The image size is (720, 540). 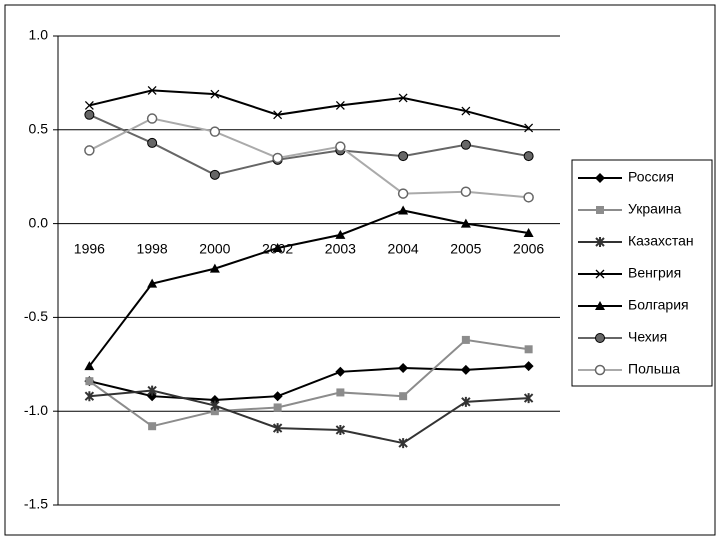 What do you see at coordinates (465, 248) in the screenshot?
I see `x-tick-label: 2005` at bounding box center [465, 248].